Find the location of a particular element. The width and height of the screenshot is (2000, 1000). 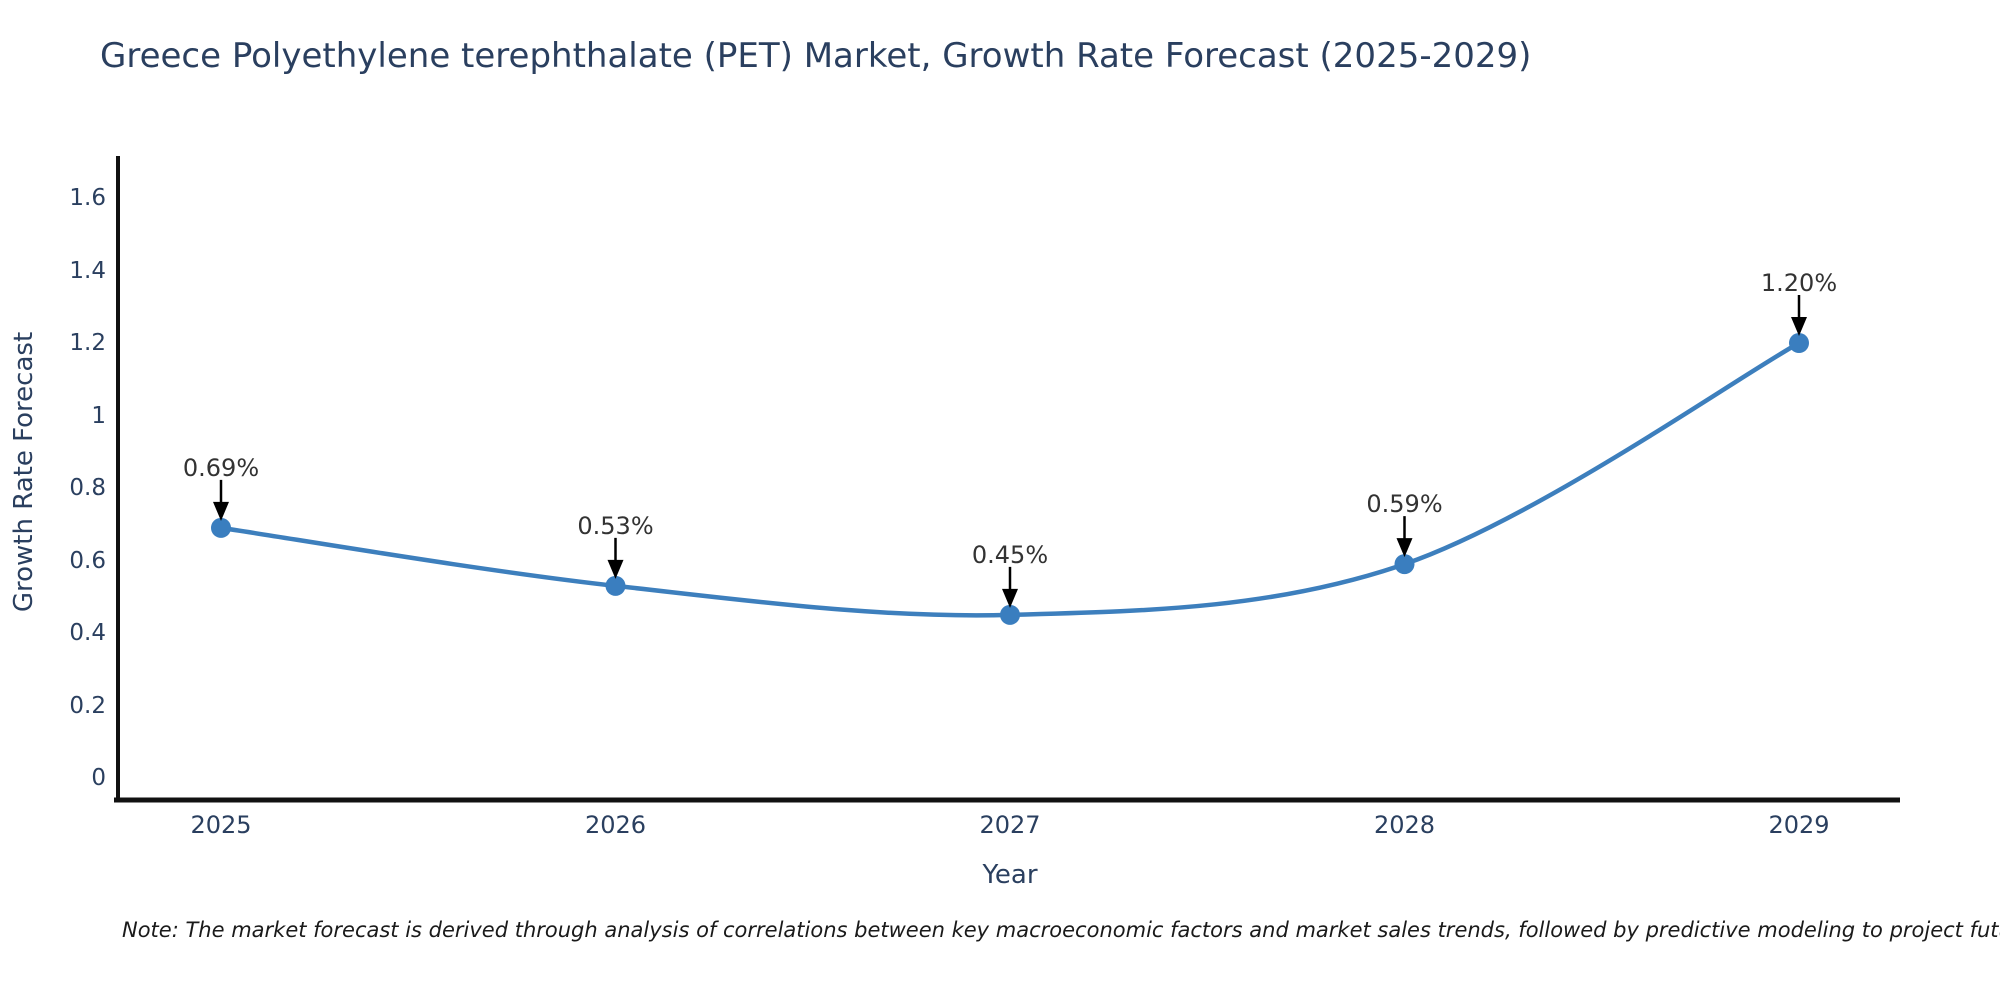

x-tick-label: 2029 is located at coordinates (1799, 825).